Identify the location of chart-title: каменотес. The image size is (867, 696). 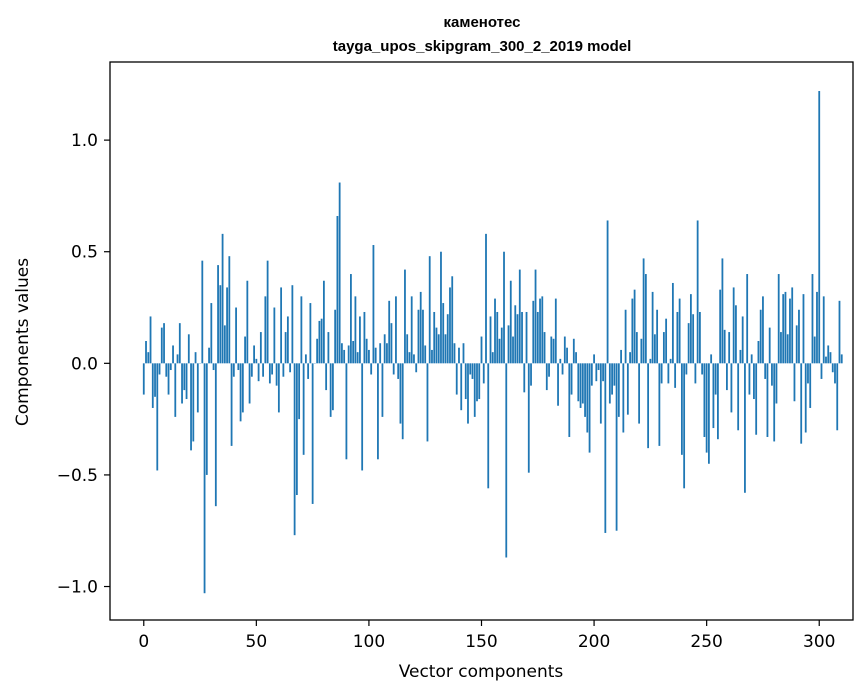
(482, 22).